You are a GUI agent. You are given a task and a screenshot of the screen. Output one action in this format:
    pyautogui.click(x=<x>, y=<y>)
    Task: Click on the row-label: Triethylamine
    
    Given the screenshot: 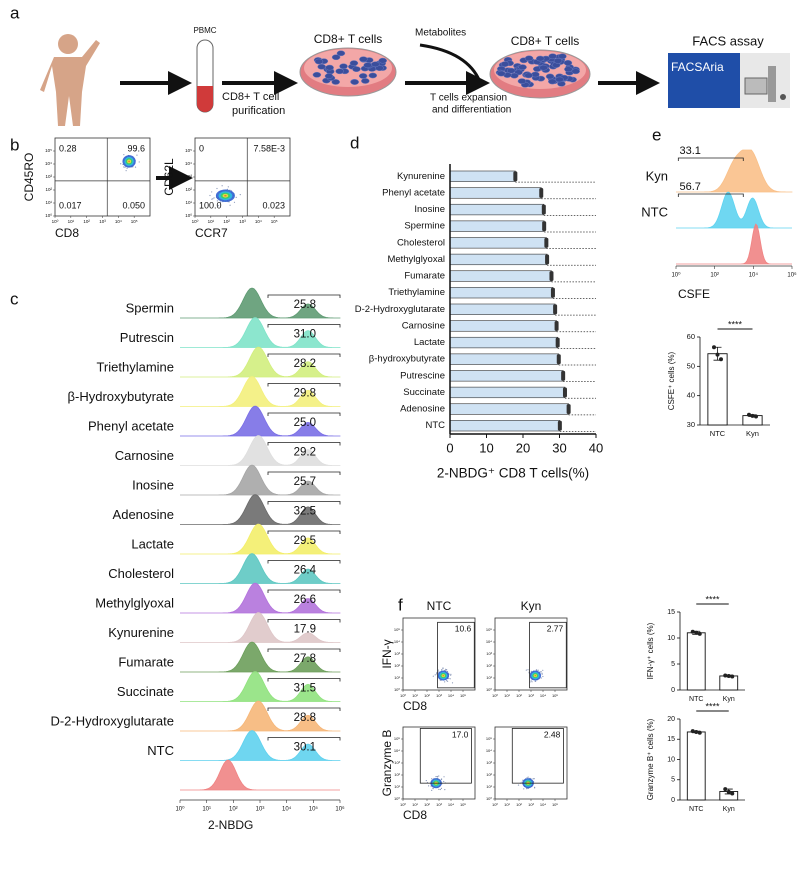 What is the action you would take?
    pyautogui.click(x=135, y=366)
    